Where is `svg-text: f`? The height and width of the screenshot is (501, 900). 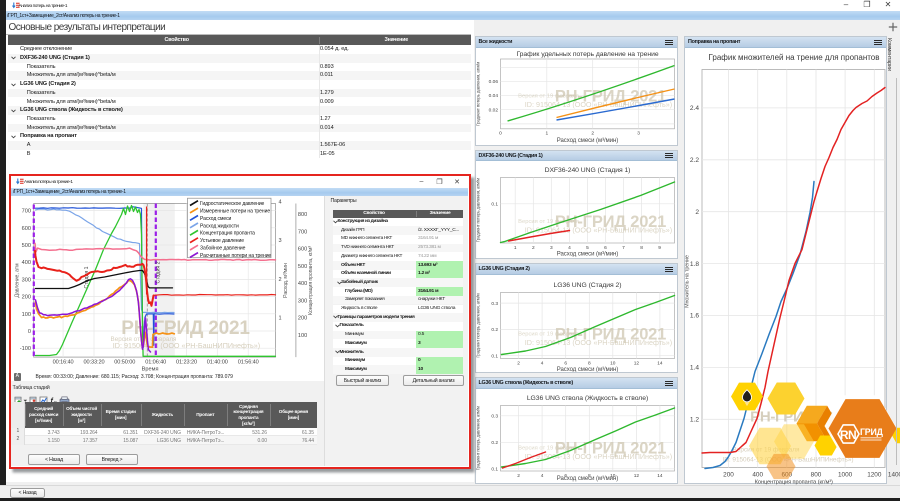 svg-text: f is located at coordinates (52, 401).